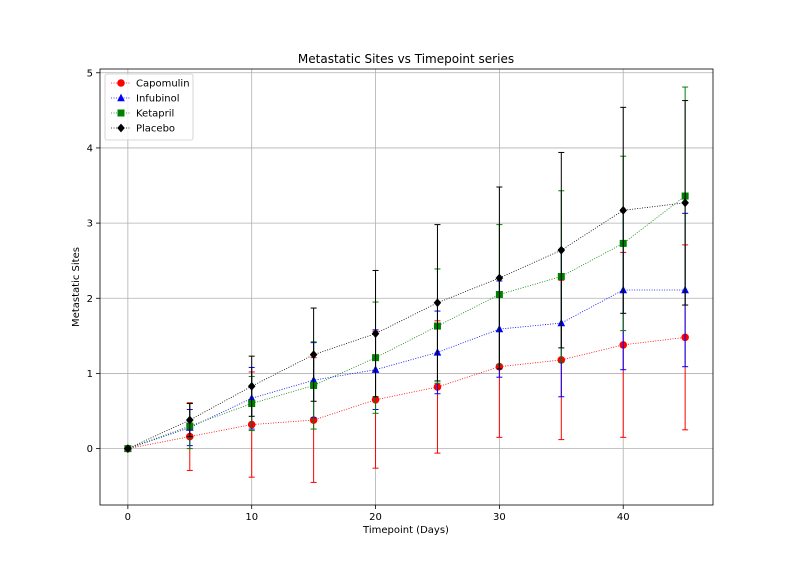 The height and width of the screenshot is (576, 792). Describe the element at coordinates (155, 114) in the screenshot. I see `legend-ketapril-label: Ketapril` at that location.